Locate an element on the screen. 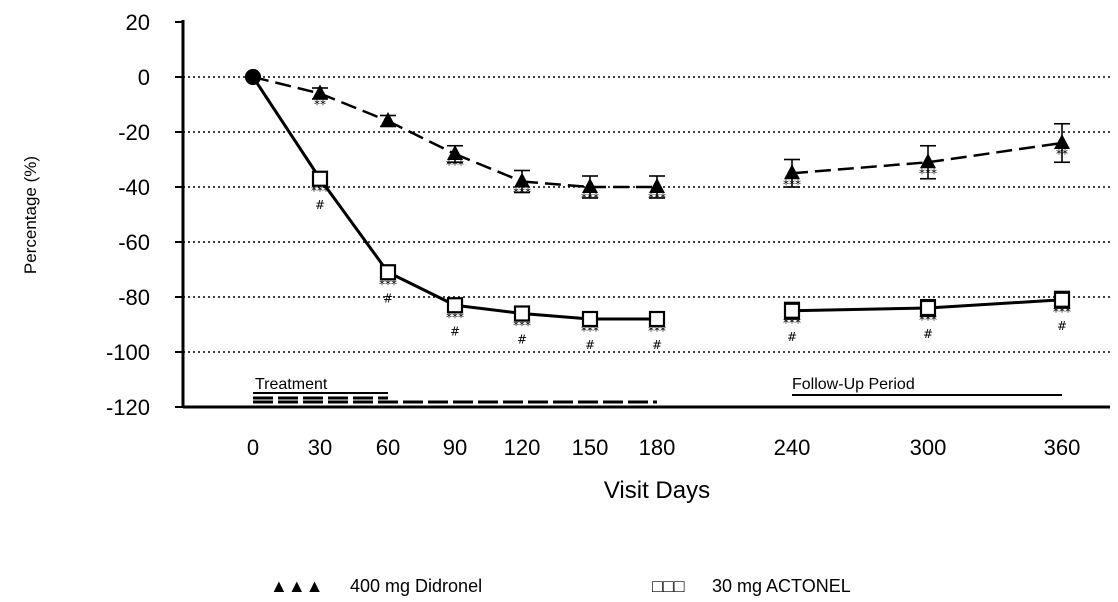  followup-period-label: Follow-Up Period is located at coordinates (853, 384).